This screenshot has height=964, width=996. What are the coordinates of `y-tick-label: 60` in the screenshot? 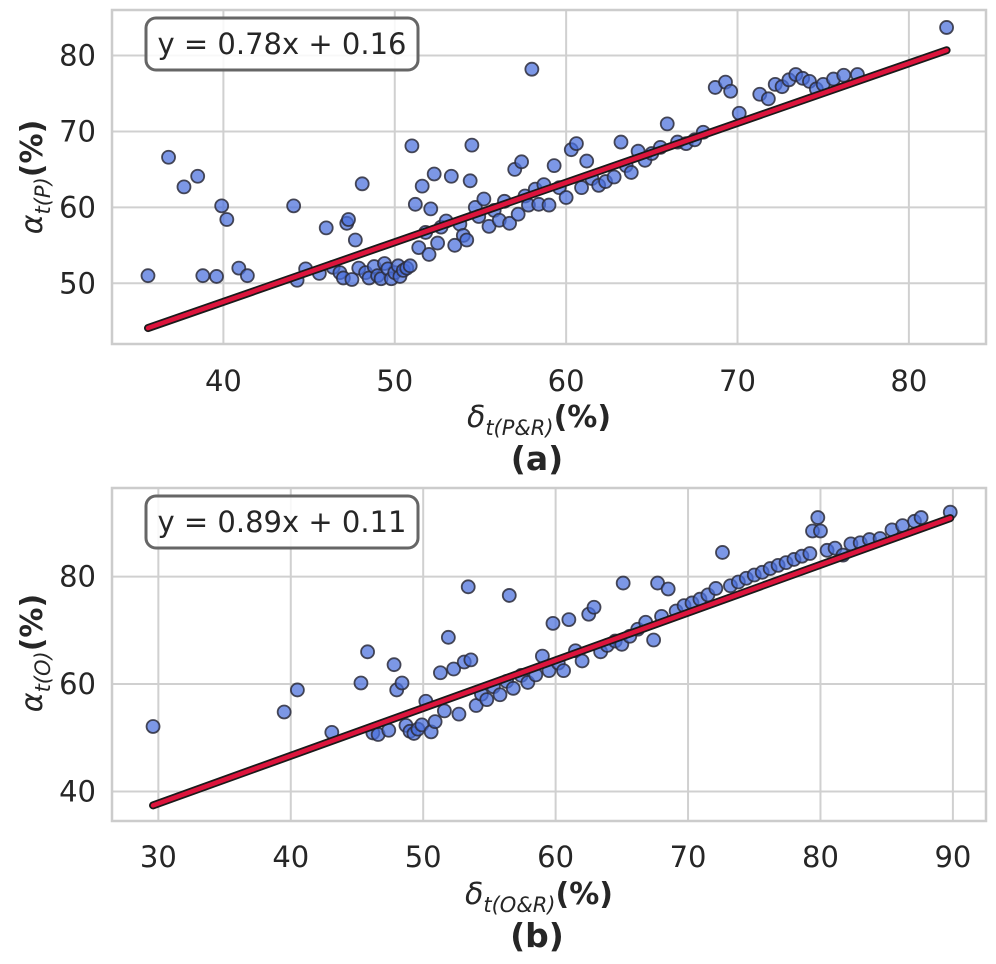 It's located at (77, 207).